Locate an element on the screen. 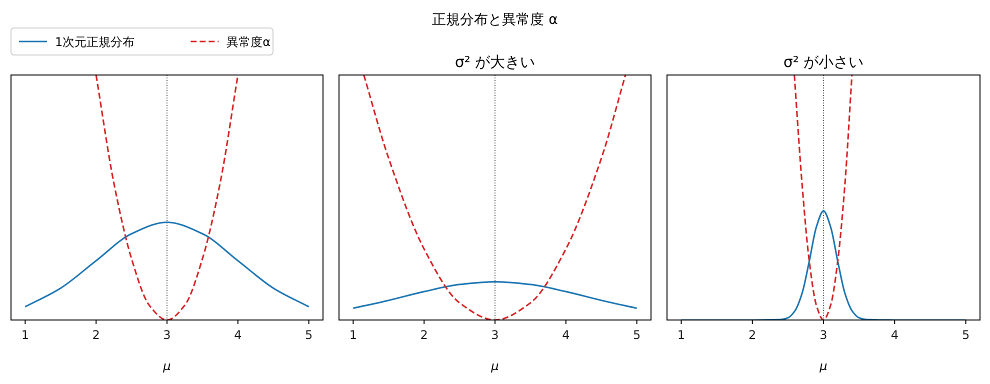  legend-label: 1次元正規分布 is located at coordinates (95, 42).